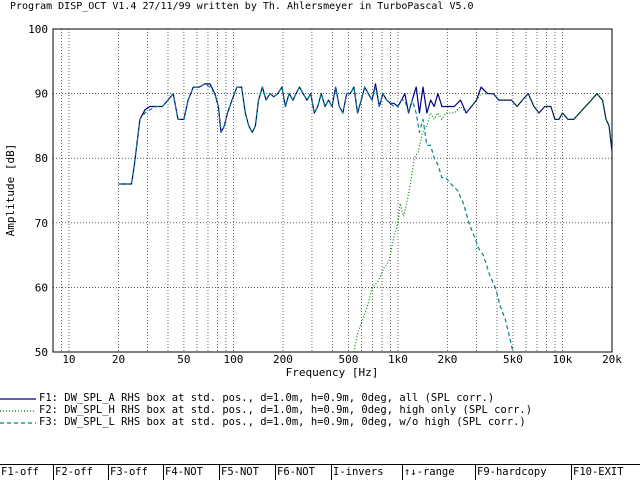  Describe the element at coordinates (18, 411) in the screenshot. I see `legend-swatch-f2` at that location.